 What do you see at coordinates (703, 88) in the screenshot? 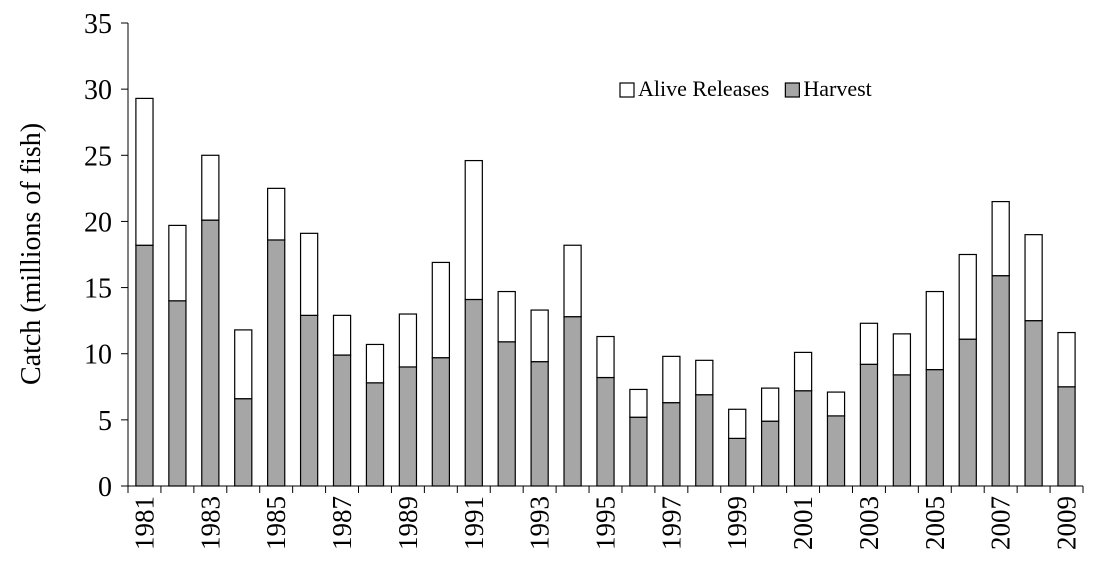
I see `legend-label: Alive Releases` at bounding box center [703, 88].